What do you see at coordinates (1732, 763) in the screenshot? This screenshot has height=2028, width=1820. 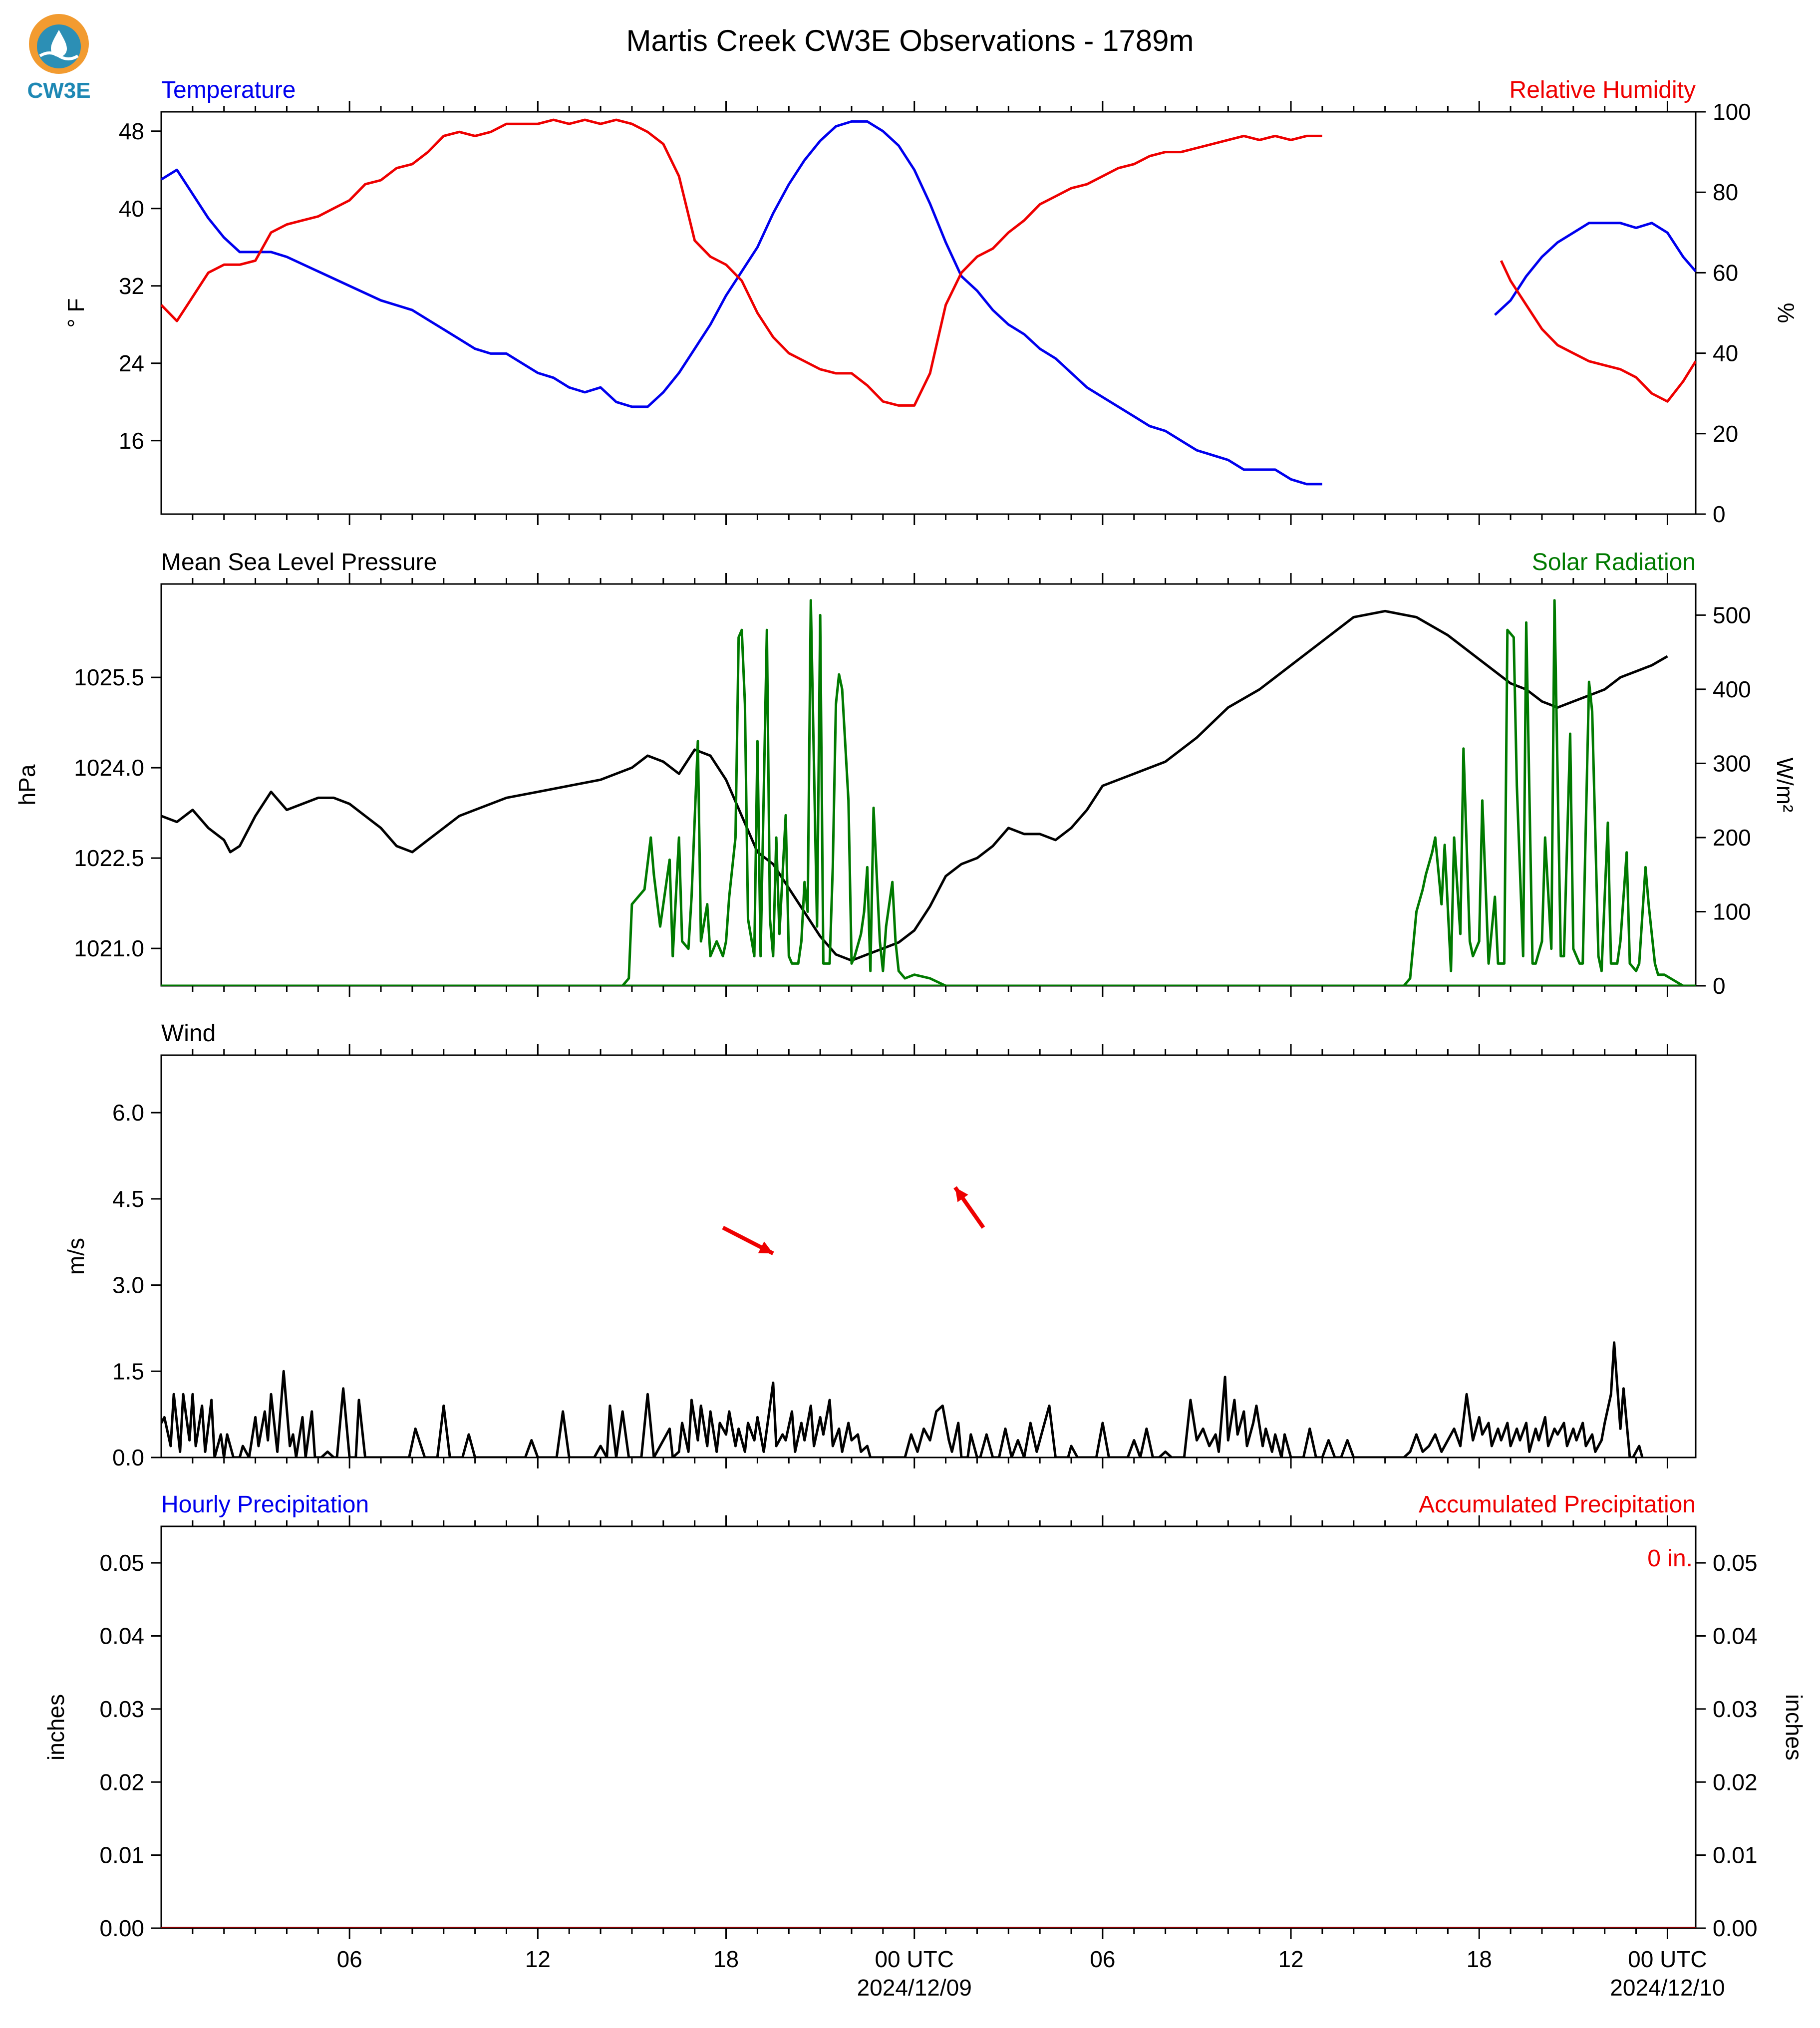 I see `right-tick-label: 300` at bounding box center [1732, 763].